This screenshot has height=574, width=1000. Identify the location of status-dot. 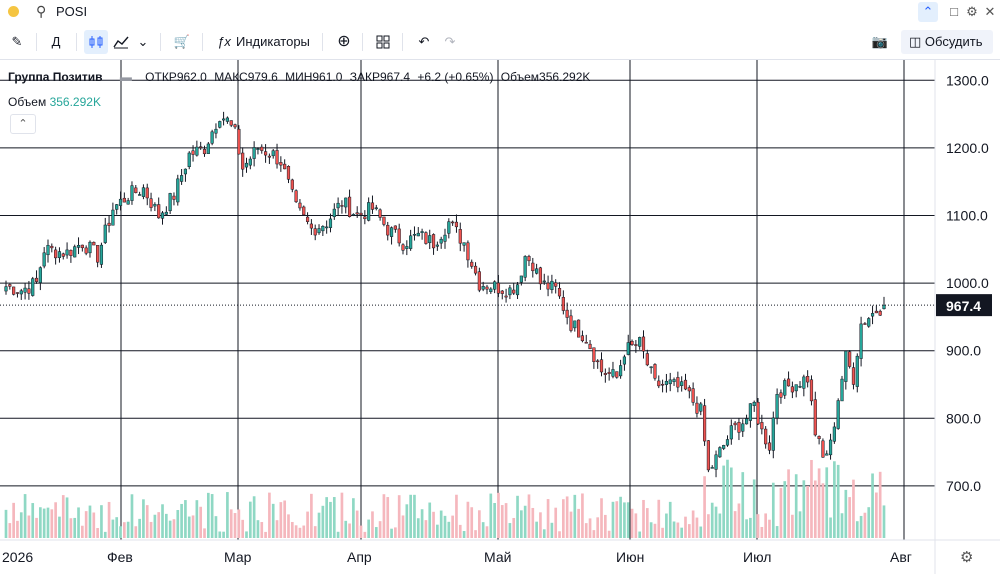
(13, 11).